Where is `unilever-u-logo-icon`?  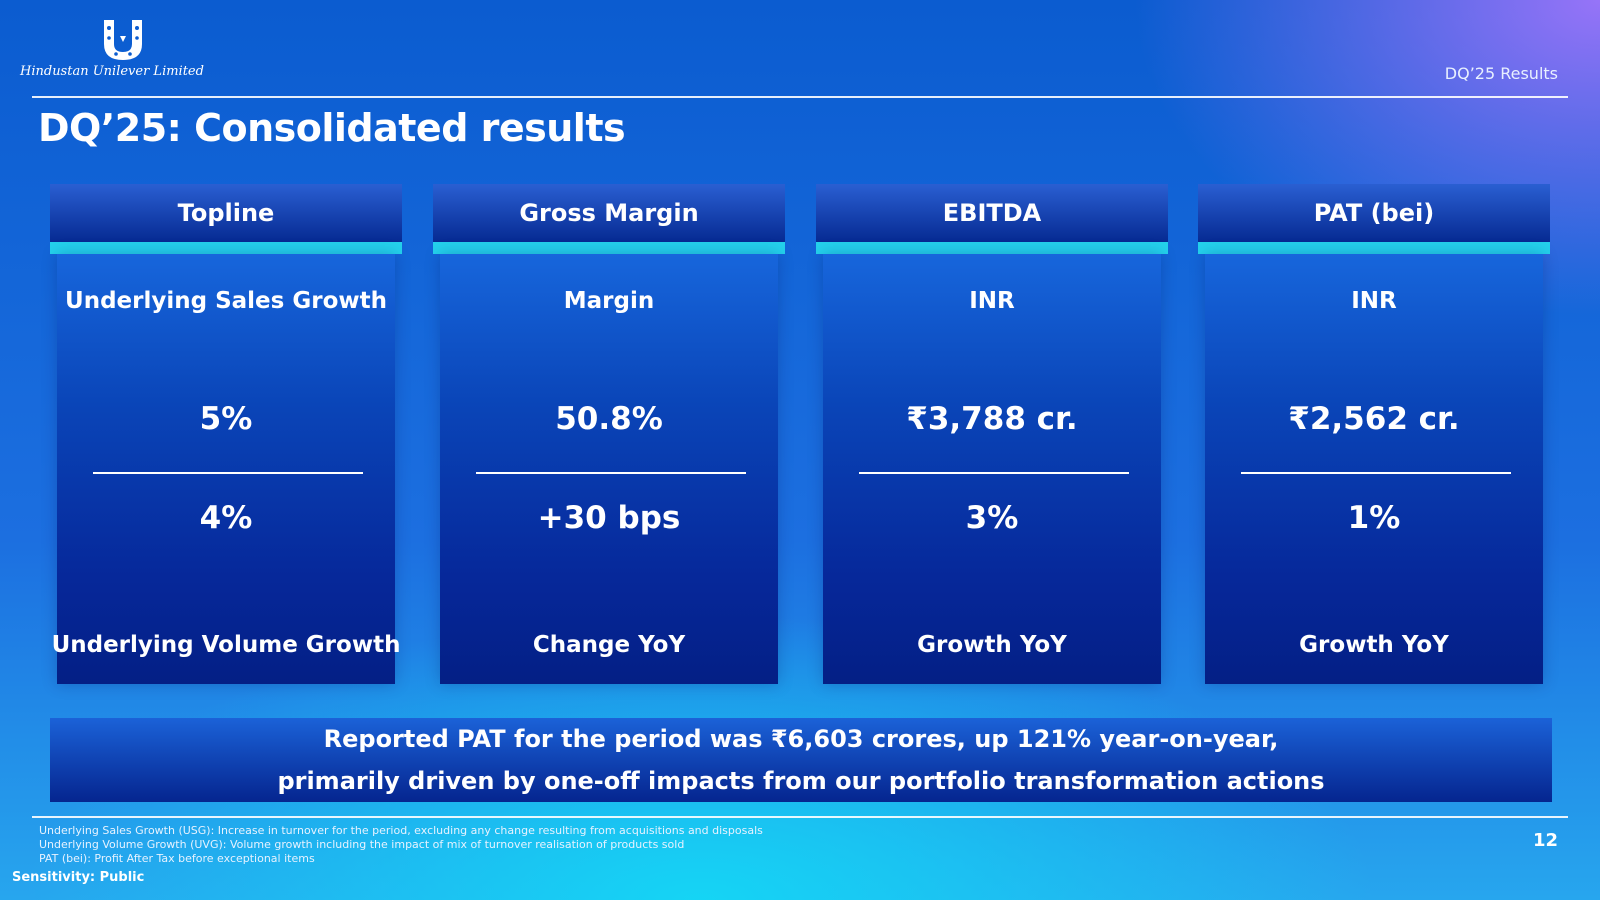 unilever-u-logo-icon is located at coordinates (123, 40).